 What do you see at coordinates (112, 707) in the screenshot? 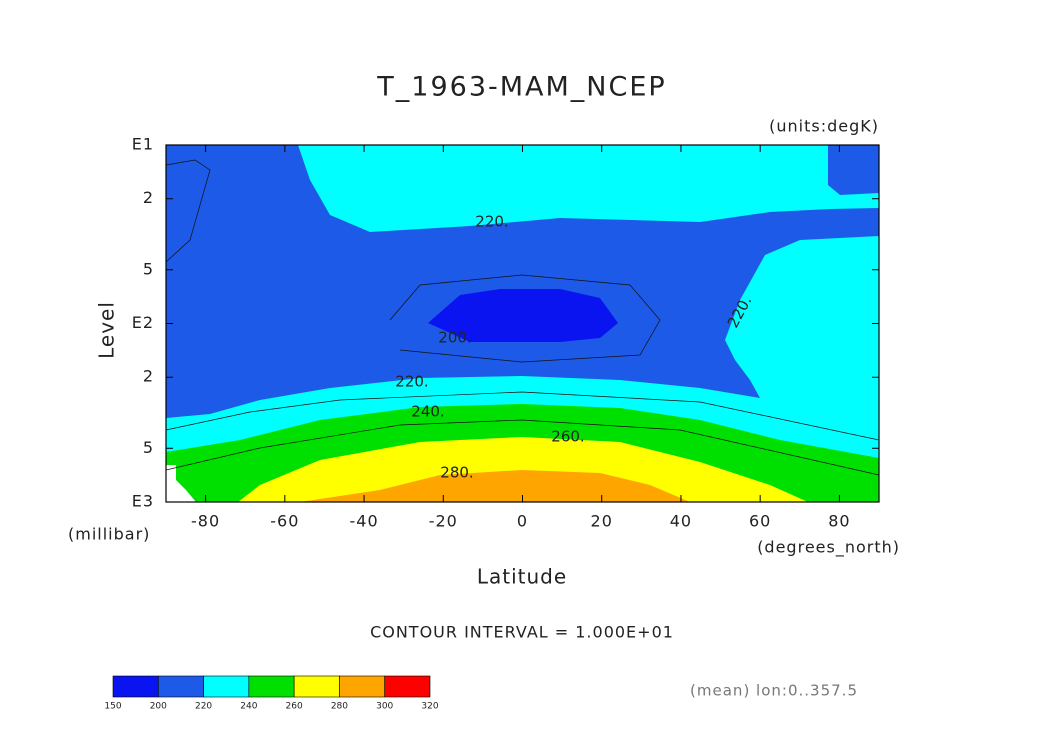
I see `colorbar-label: 150` at bounding box center [112, 707].